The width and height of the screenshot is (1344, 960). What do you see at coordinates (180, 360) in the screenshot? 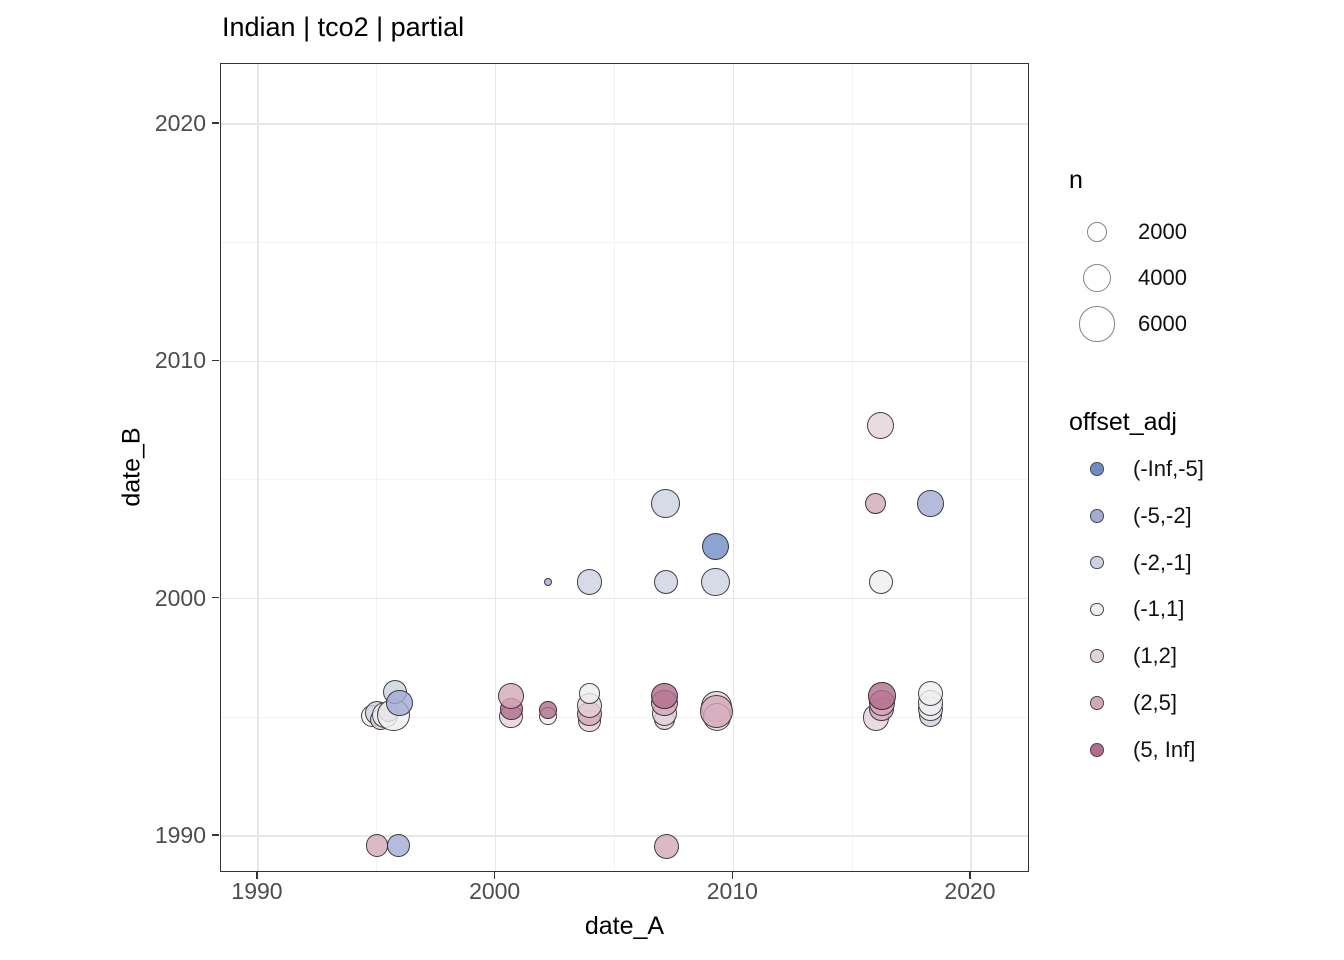
I see `y-tick-label: 2010` at bounding box center [180, 360].